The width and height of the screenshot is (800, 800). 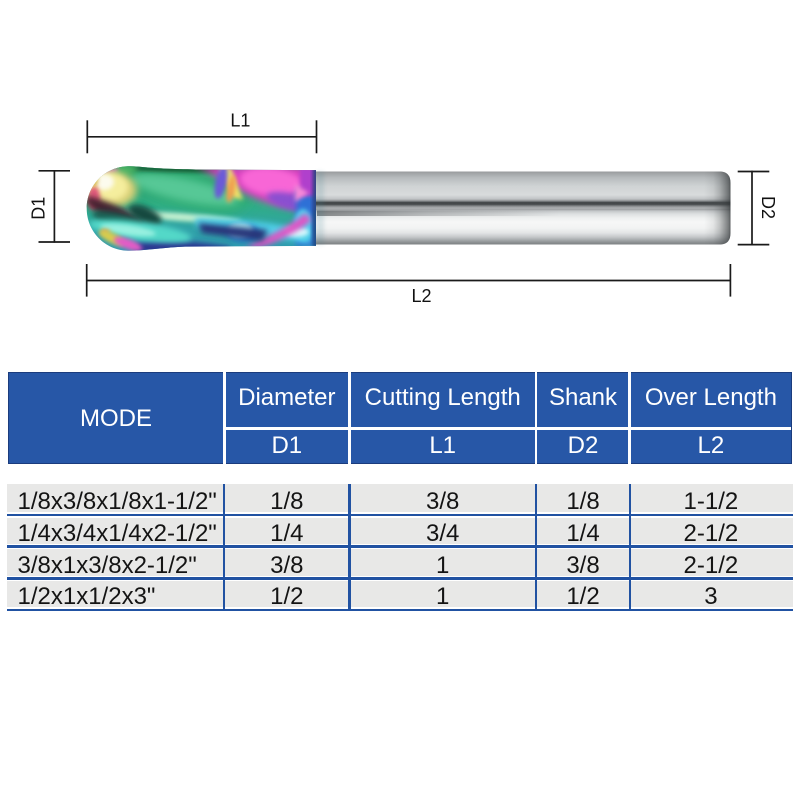 I want to click on svg-text: D1, so click(x=38, y=208).